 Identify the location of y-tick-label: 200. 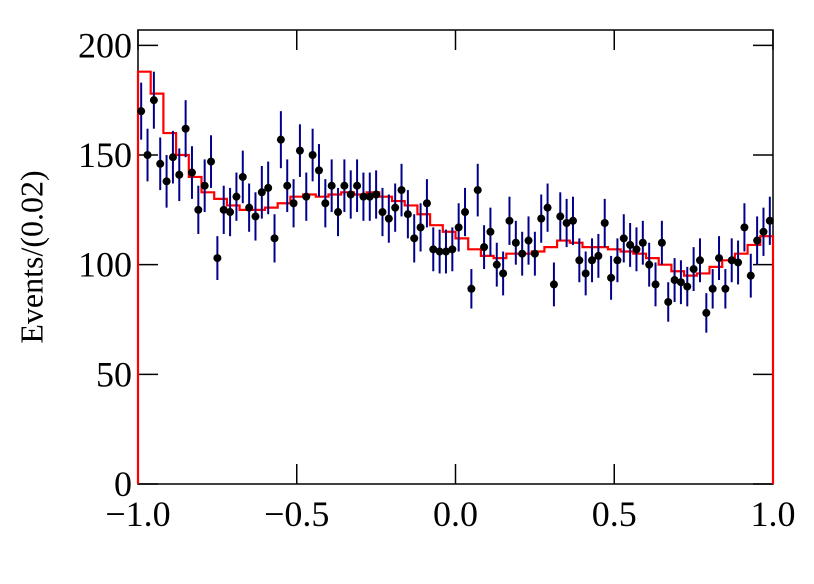
(105, 45).